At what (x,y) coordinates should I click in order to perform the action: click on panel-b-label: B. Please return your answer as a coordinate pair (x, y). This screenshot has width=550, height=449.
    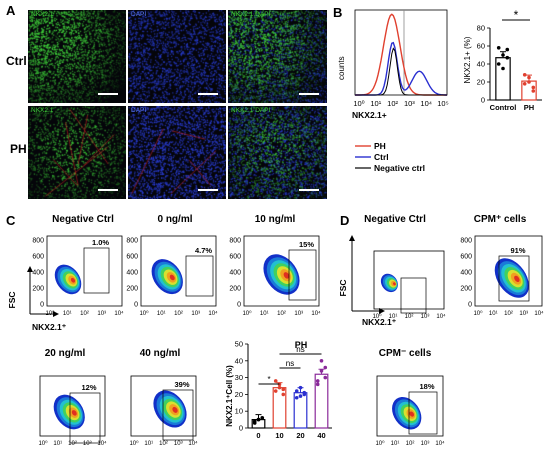
    Looking at the image, I should click on (338, 12).